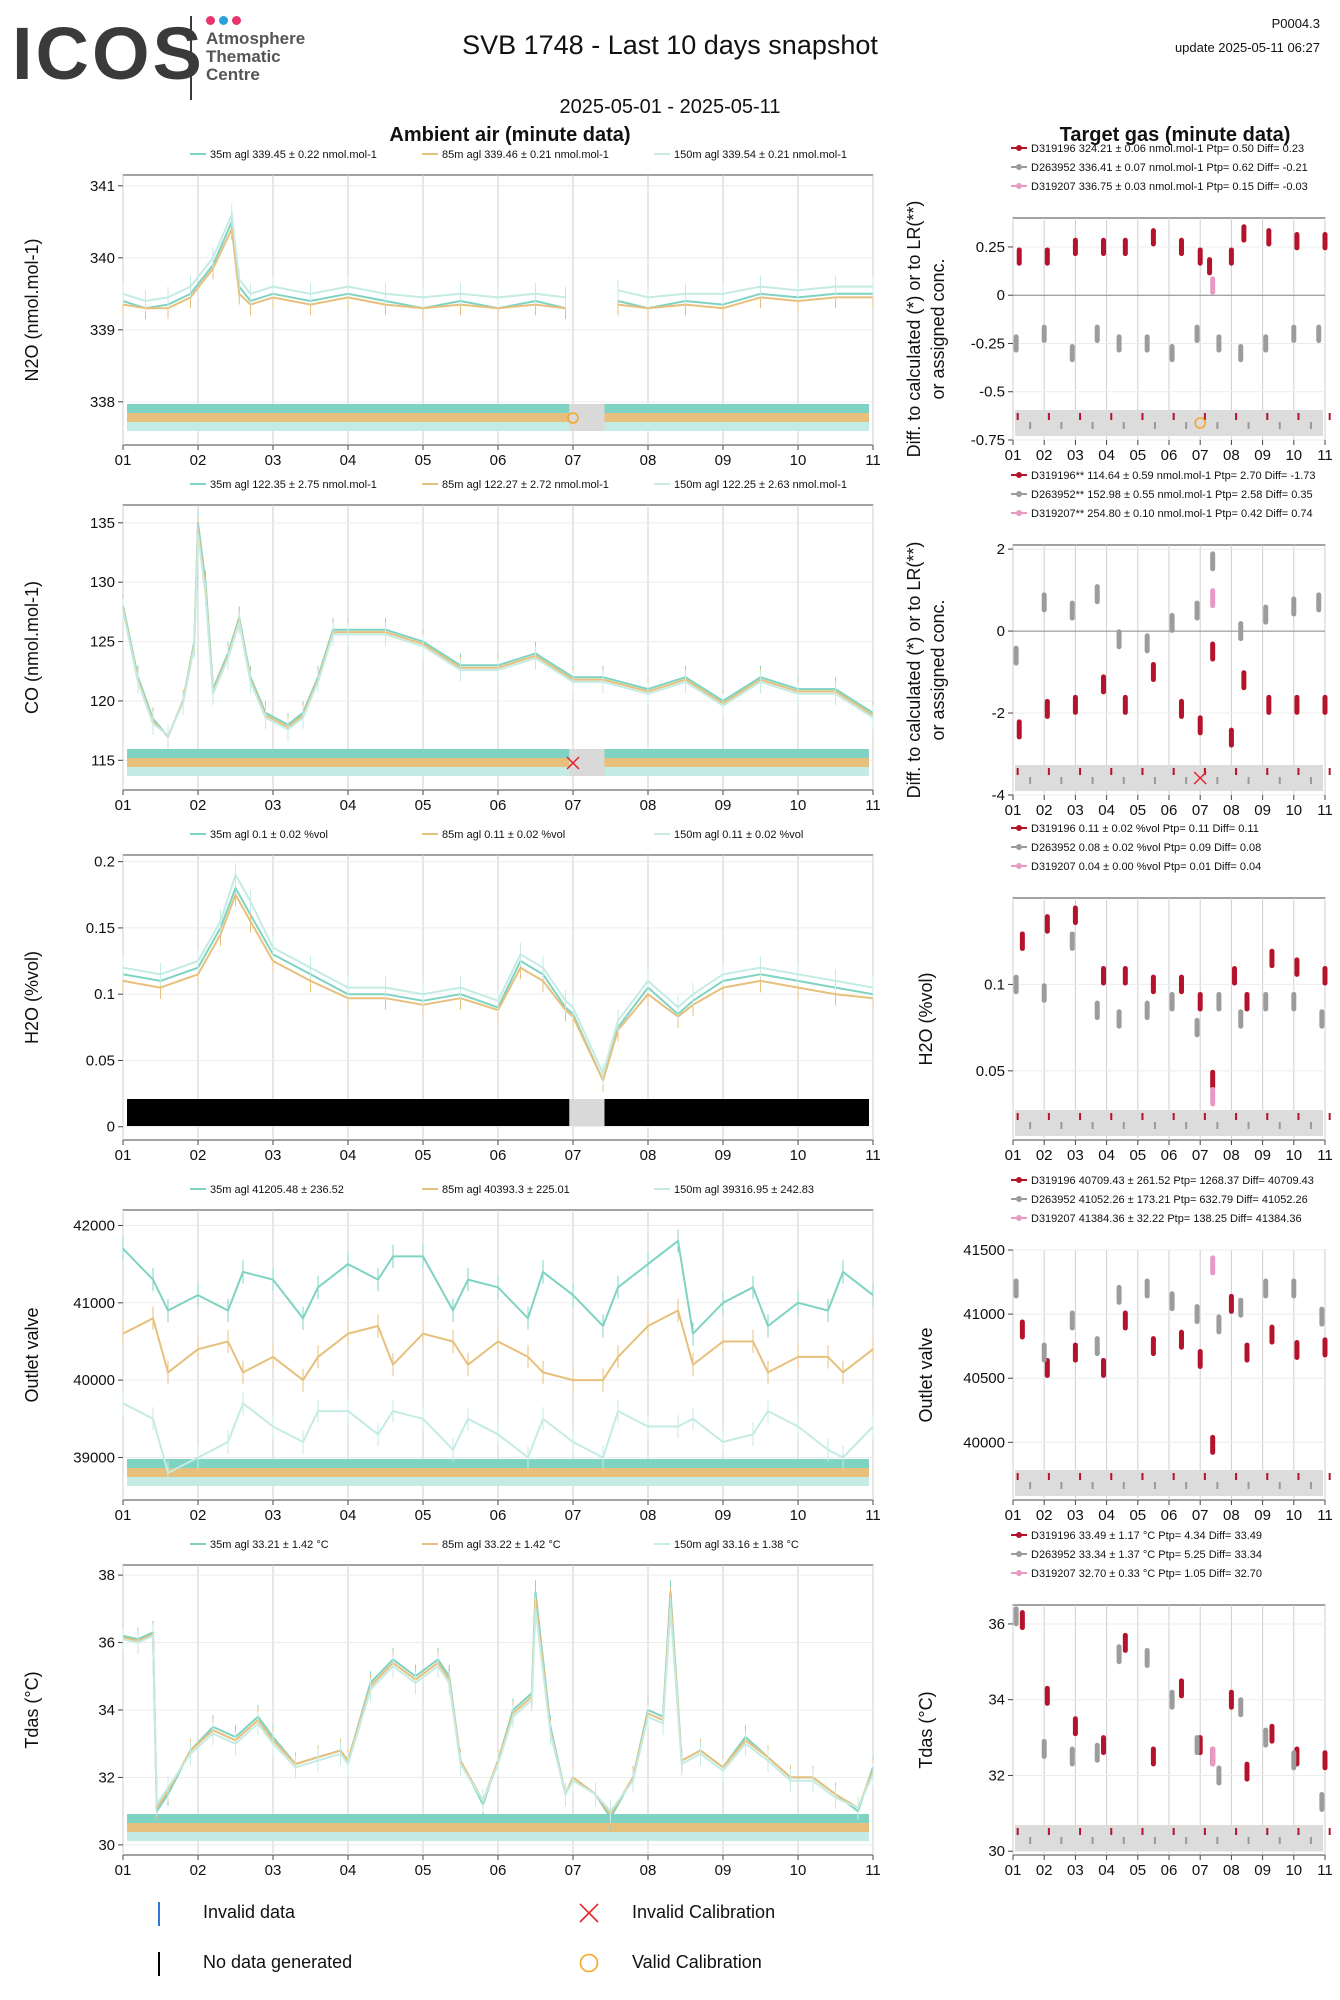  I want to click on legend-entry: 85m agl 40393.3 ± 225.01, so click(506, 1190).